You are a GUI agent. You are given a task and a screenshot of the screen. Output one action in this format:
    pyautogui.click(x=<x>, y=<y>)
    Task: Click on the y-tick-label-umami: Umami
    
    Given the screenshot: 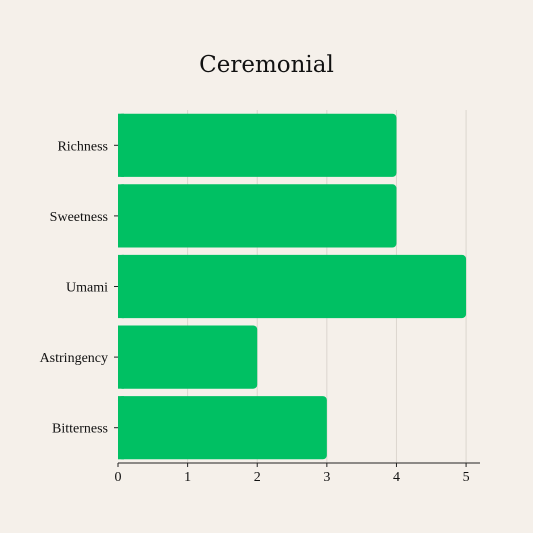 What is the action you would take?
    pyautogui.click(x=87, y=288)
    